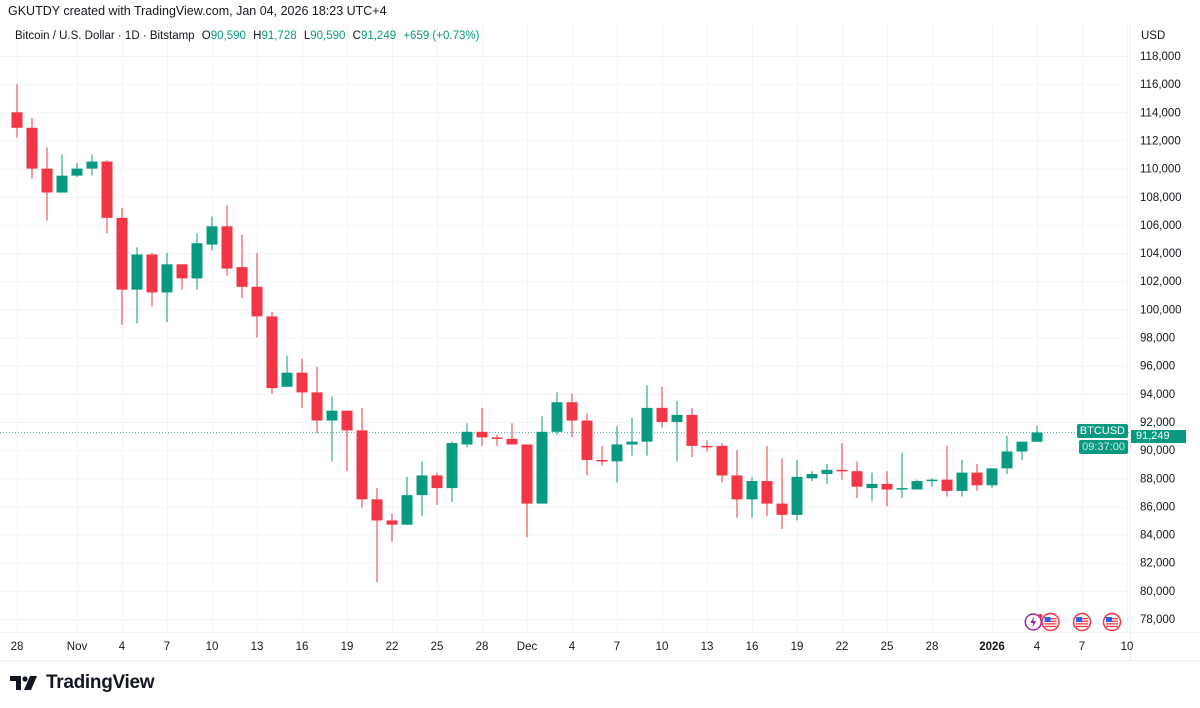 Image resolution: width=1200 pixels, height=708 pixels. I want to click on tradingview-logo: TradingView, so click(82, 683).